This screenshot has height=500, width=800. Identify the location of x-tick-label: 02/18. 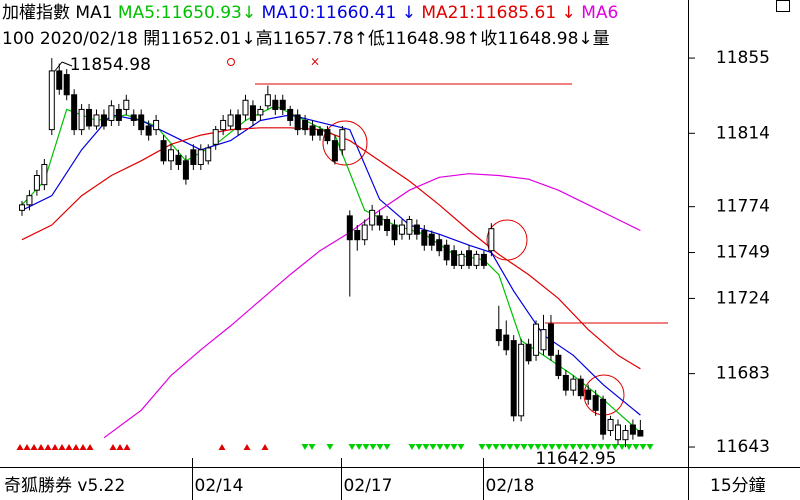
(510, 486).